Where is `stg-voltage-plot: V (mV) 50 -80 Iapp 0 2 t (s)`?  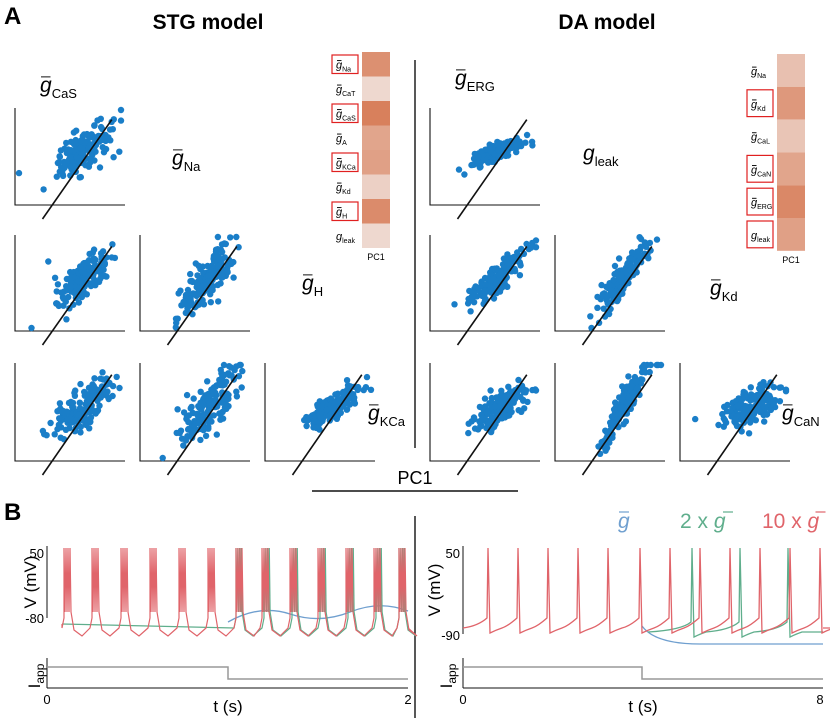
stg-voltage-plot: V (mV) 50 -80 Iapp 0 2 t (s) is located at coordinates (219, 631).